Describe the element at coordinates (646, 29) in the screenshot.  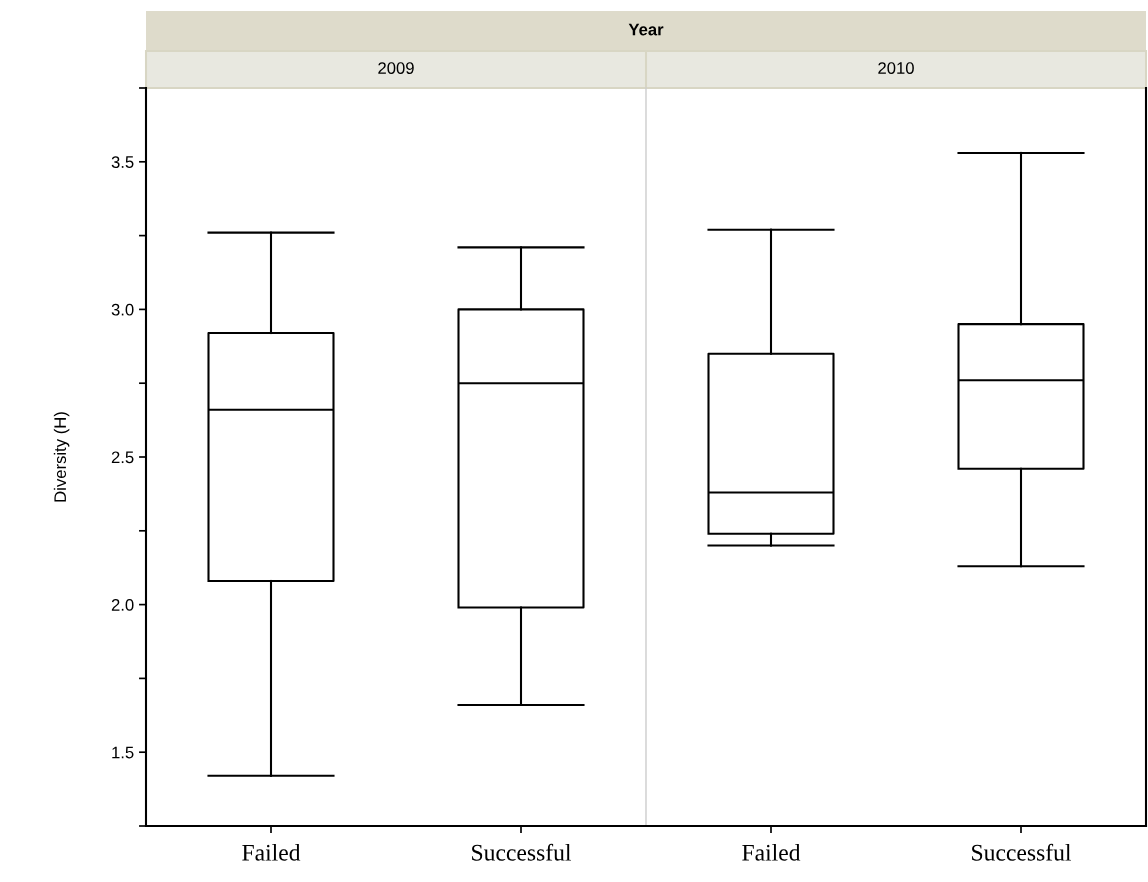
I see `text: Year` at that location.